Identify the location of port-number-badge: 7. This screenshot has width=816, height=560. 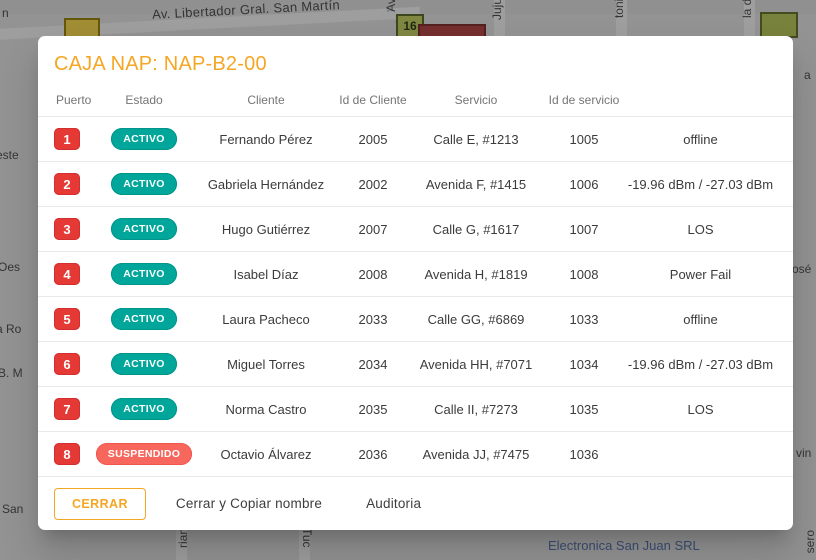
(67, 409).